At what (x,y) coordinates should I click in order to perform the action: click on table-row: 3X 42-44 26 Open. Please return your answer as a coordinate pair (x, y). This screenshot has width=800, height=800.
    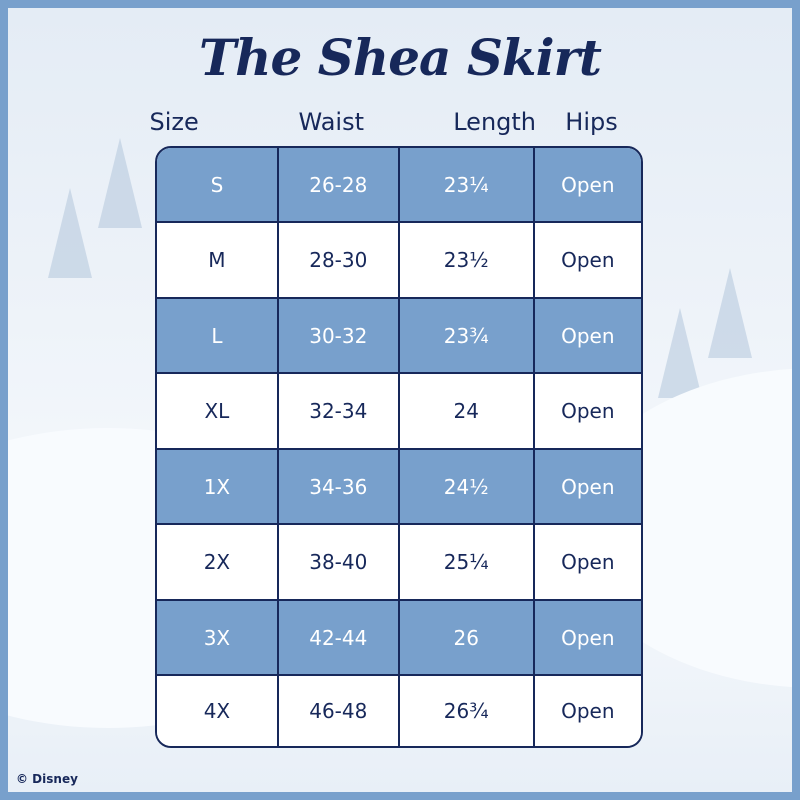
    Looking at the image, I should click on (399, 638).